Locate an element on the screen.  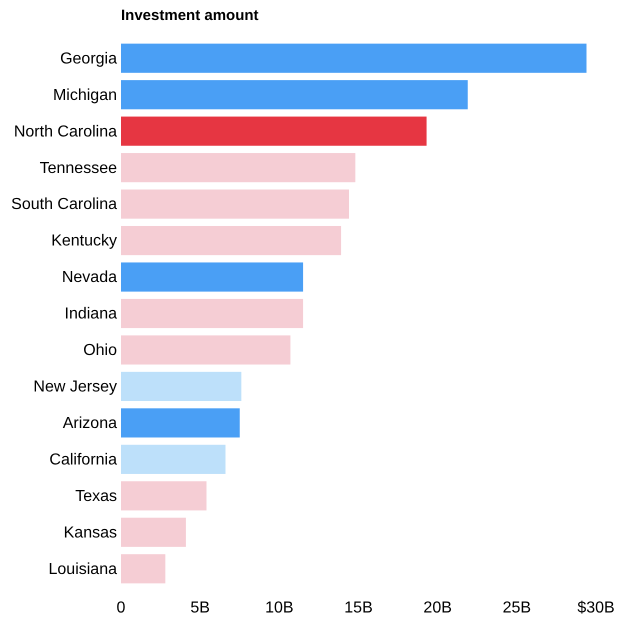
x-tick-label: 15B is located at coordinates (358, 607).